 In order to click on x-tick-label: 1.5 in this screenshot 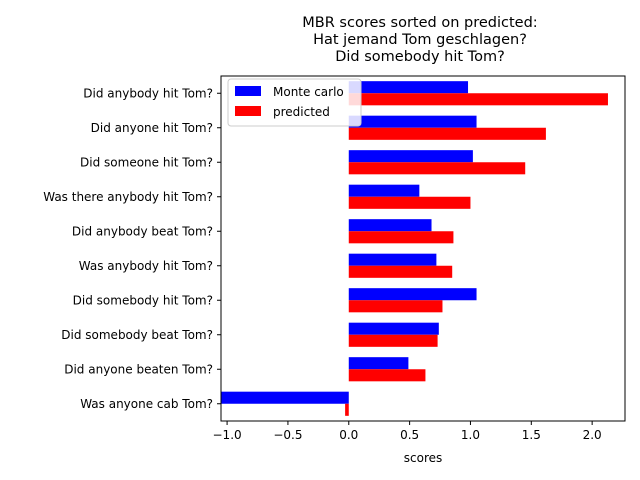, I will do `click(531, 435)`.